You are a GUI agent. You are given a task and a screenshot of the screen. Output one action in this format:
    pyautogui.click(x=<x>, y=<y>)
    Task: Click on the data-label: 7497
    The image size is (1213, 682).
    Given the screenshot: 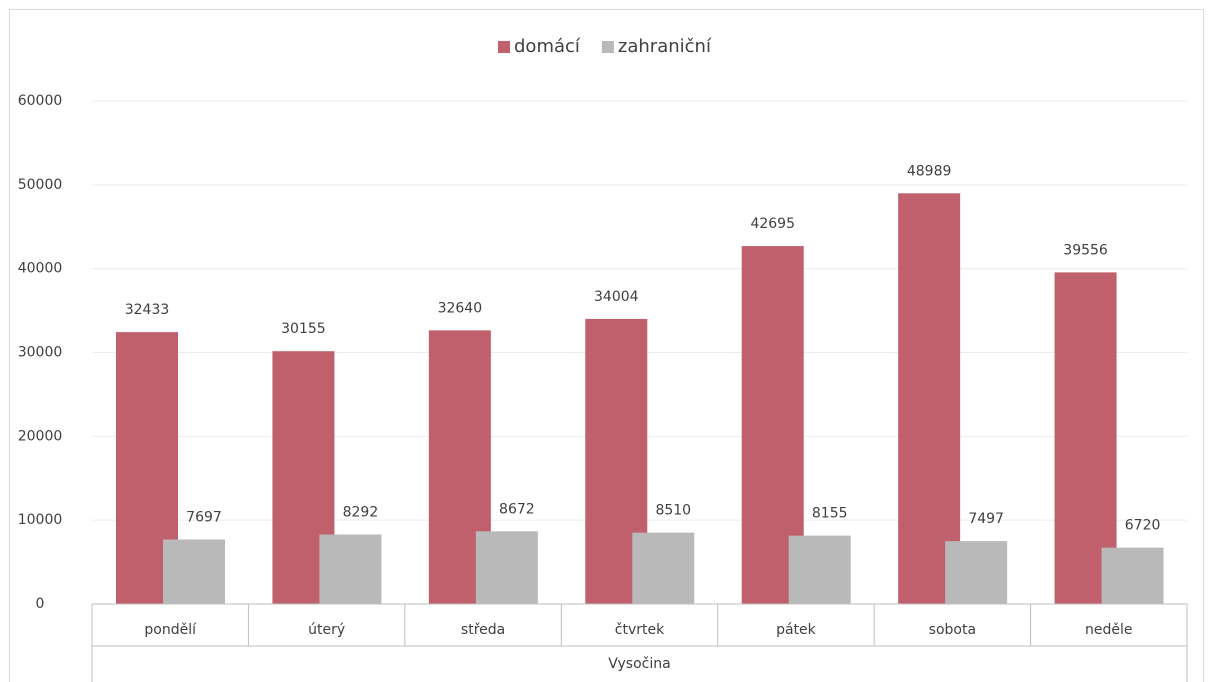 What is the action you would take?
    pyautogui.click(x=986, y=519)
    